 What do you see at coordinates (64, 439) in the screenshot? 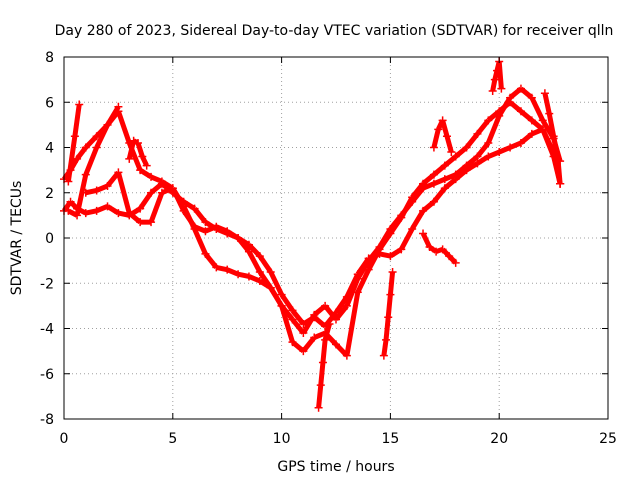
I see `x-tick-label: 0` at bounding box center [64, 439].